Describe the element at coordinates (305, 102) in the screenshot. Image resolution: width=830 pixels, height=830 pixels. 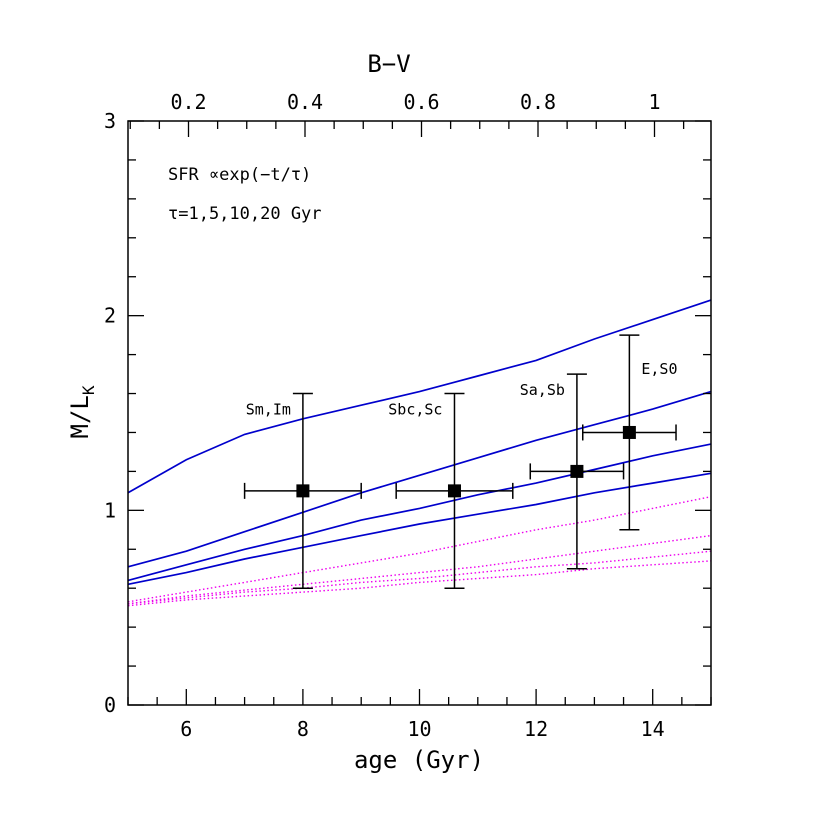
I see `top-tick-label: 0.4` at that location.